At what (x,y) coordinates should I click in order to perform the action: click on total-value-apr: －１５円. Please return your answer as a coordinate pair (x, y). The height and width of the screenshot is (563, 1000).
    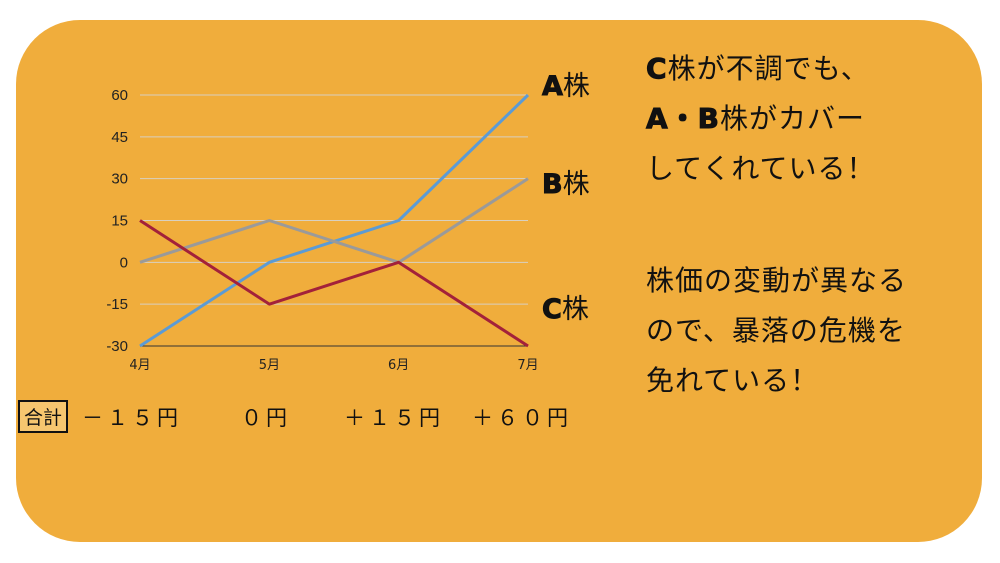
    Looking at the image, I should click on (132, 418).